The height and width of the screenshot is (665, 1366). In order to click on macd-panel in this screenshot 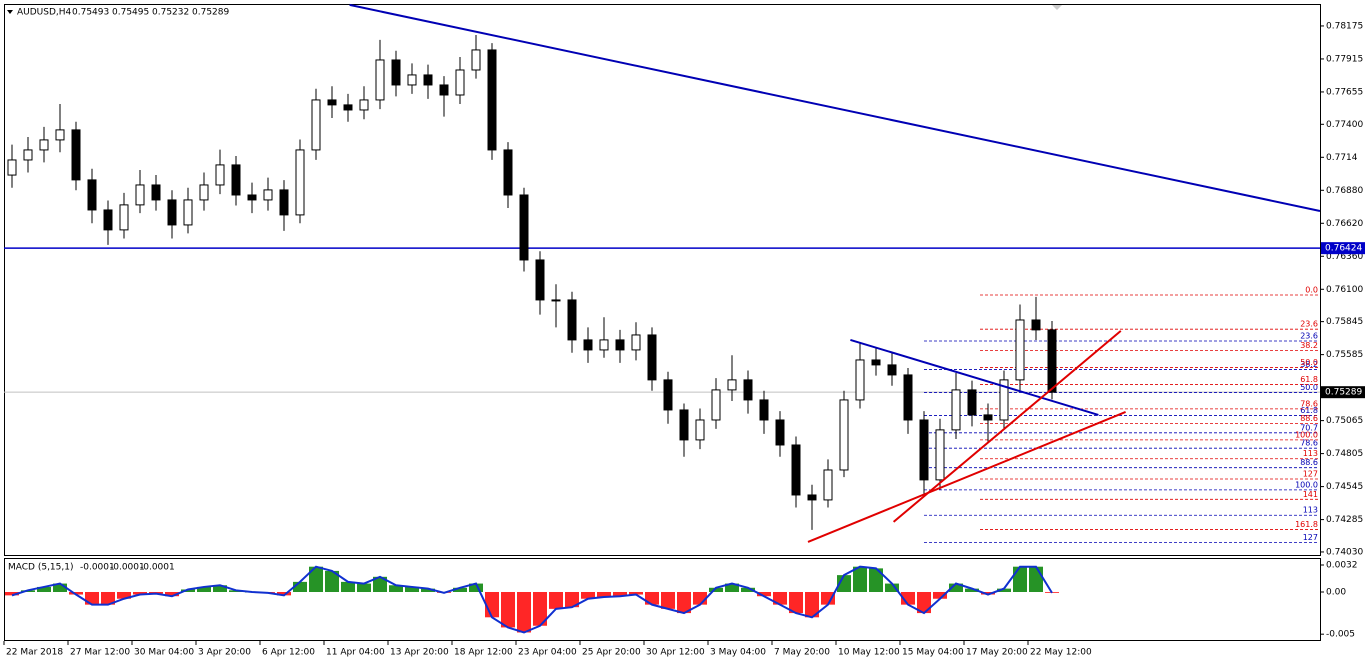, I will do `click(662, 599)`.